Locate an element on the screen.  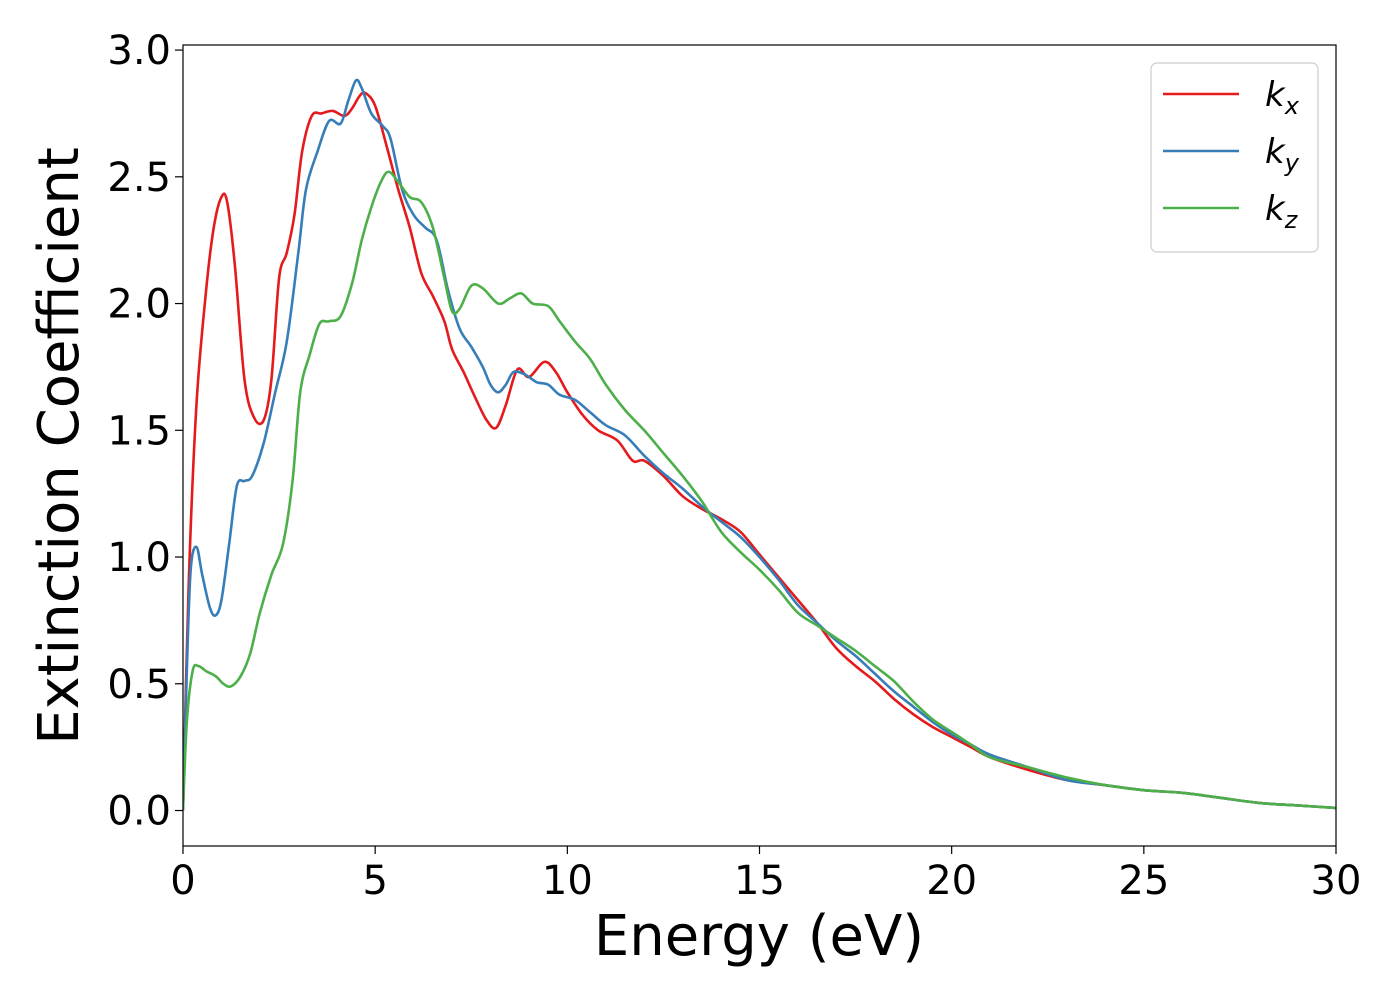
x-axis-label: Energy (eV) is located at coordinates (759, 936).